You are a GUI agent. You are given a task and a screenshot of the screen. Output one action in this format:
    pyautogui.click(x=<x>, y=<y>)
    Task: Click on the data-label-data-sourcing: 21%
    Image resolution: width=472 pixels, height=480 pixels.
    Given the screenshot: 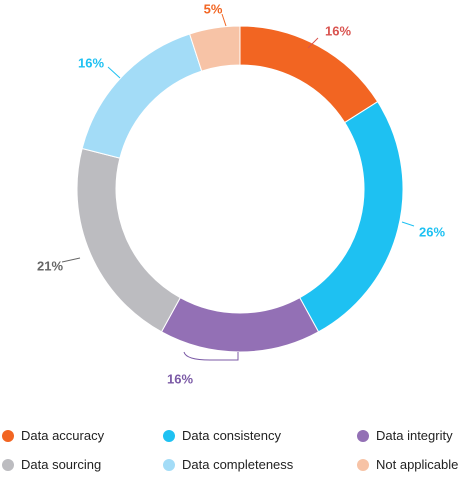 What is the action you would take?
    pyautogui.click(x=50, y=265)
    